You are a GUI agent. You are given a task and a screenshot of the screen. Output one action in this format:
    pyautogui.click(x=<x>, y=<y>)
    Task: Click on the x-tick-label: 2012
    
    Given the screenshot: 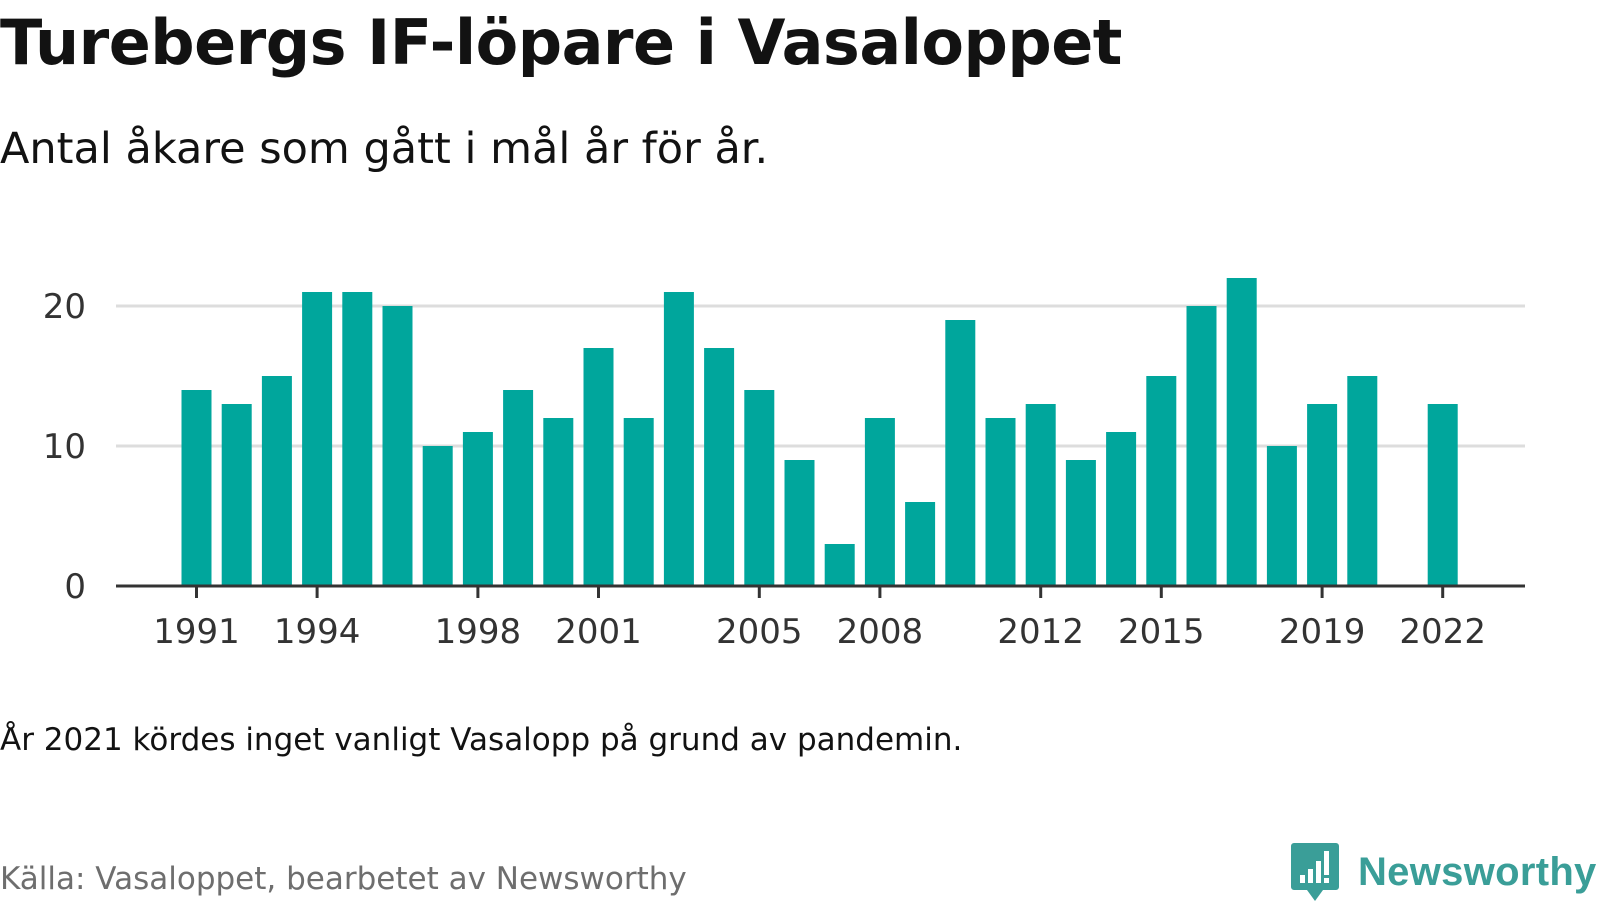 What is the action you would take?
    pyautogui.click(x=1040, y=632)
    